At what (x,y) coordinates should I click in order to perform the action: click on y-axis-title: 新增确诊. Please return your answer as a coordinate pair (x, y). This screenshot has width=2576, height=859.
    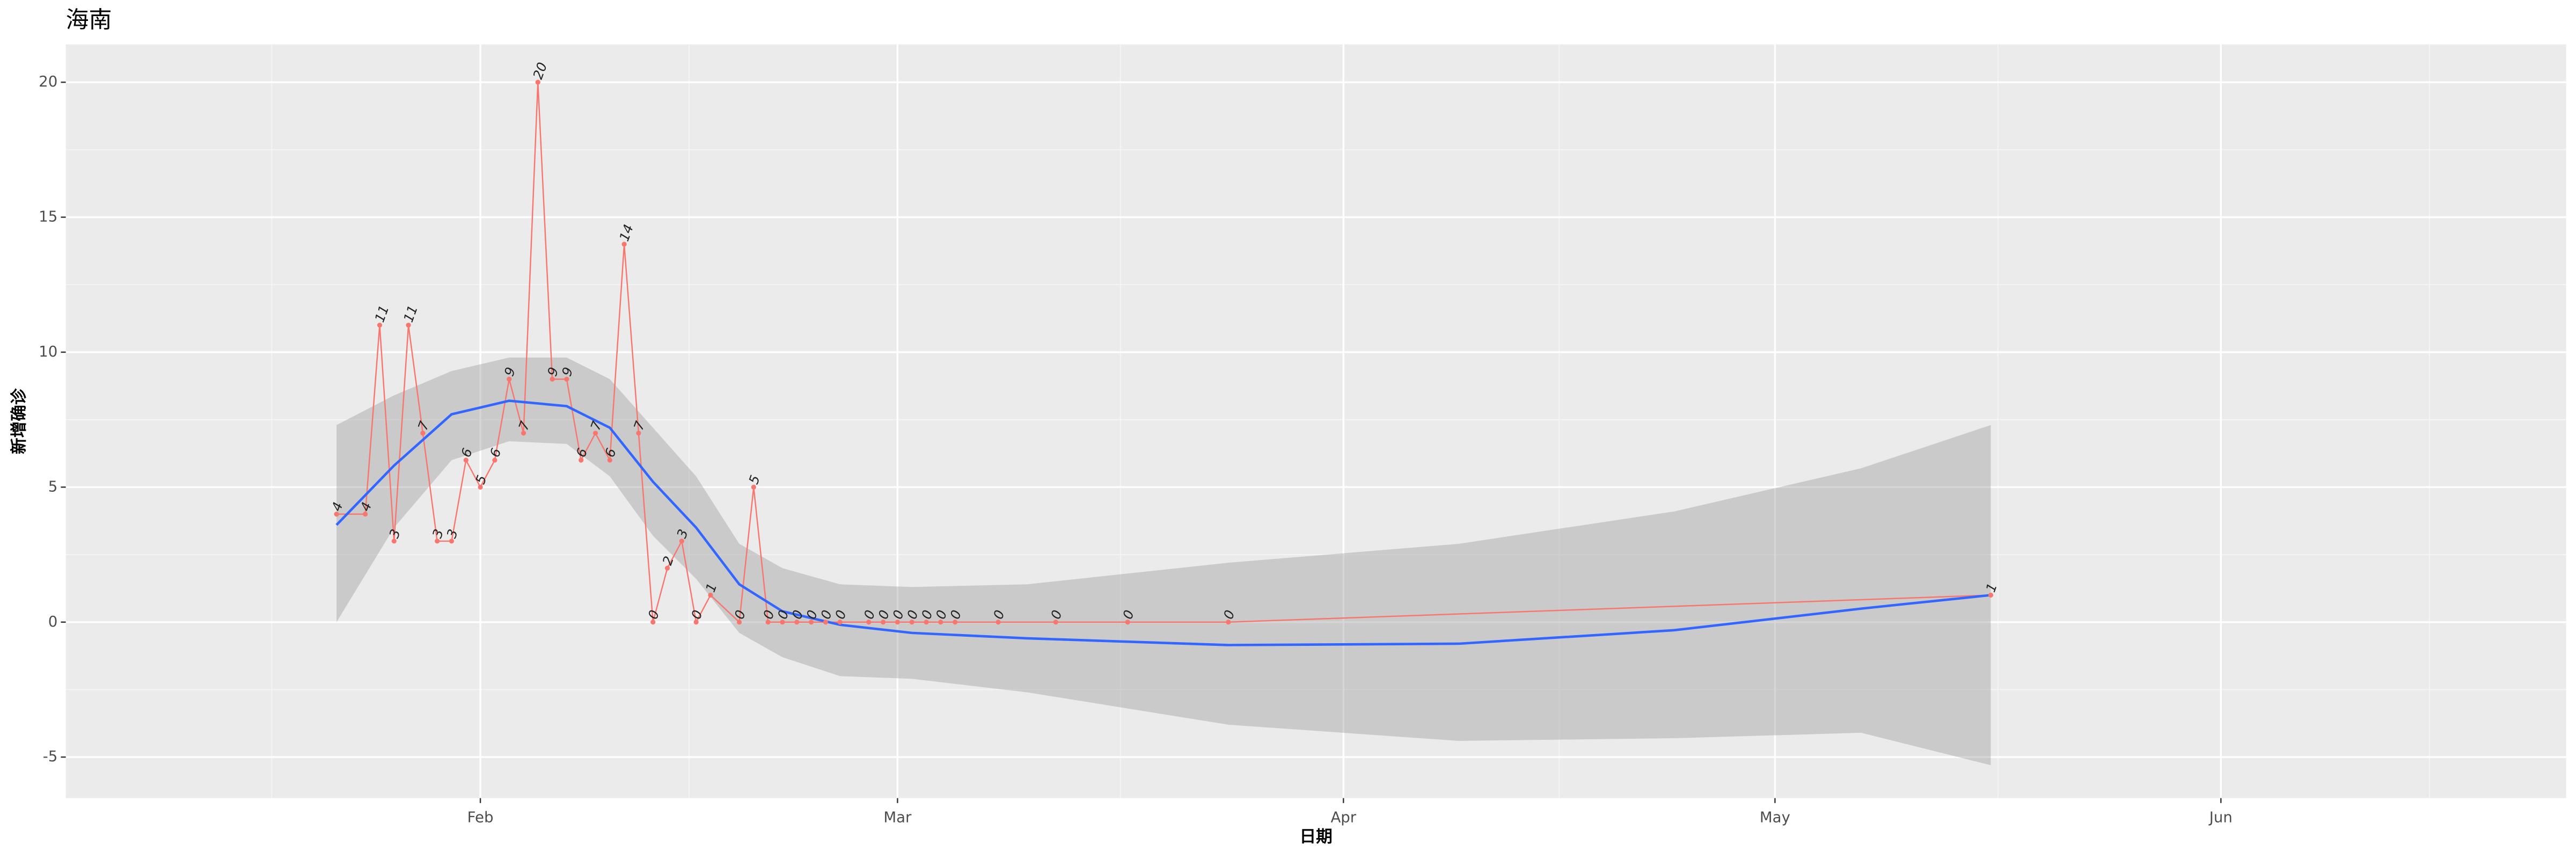
    Looking at the image, I should click on (19, 421).